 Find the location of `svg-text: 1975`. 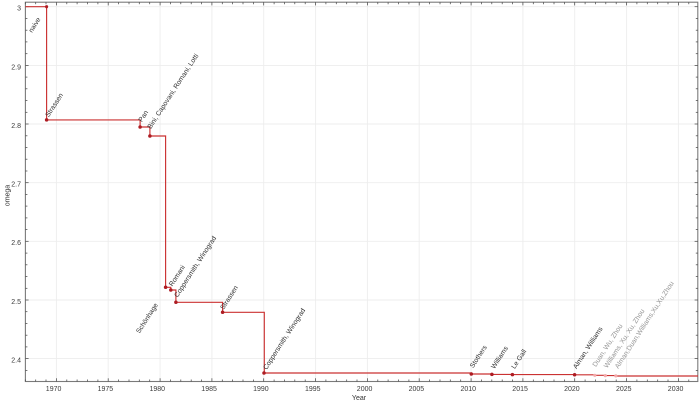

svg-text: 1975 is located at coordinates (106, 389).